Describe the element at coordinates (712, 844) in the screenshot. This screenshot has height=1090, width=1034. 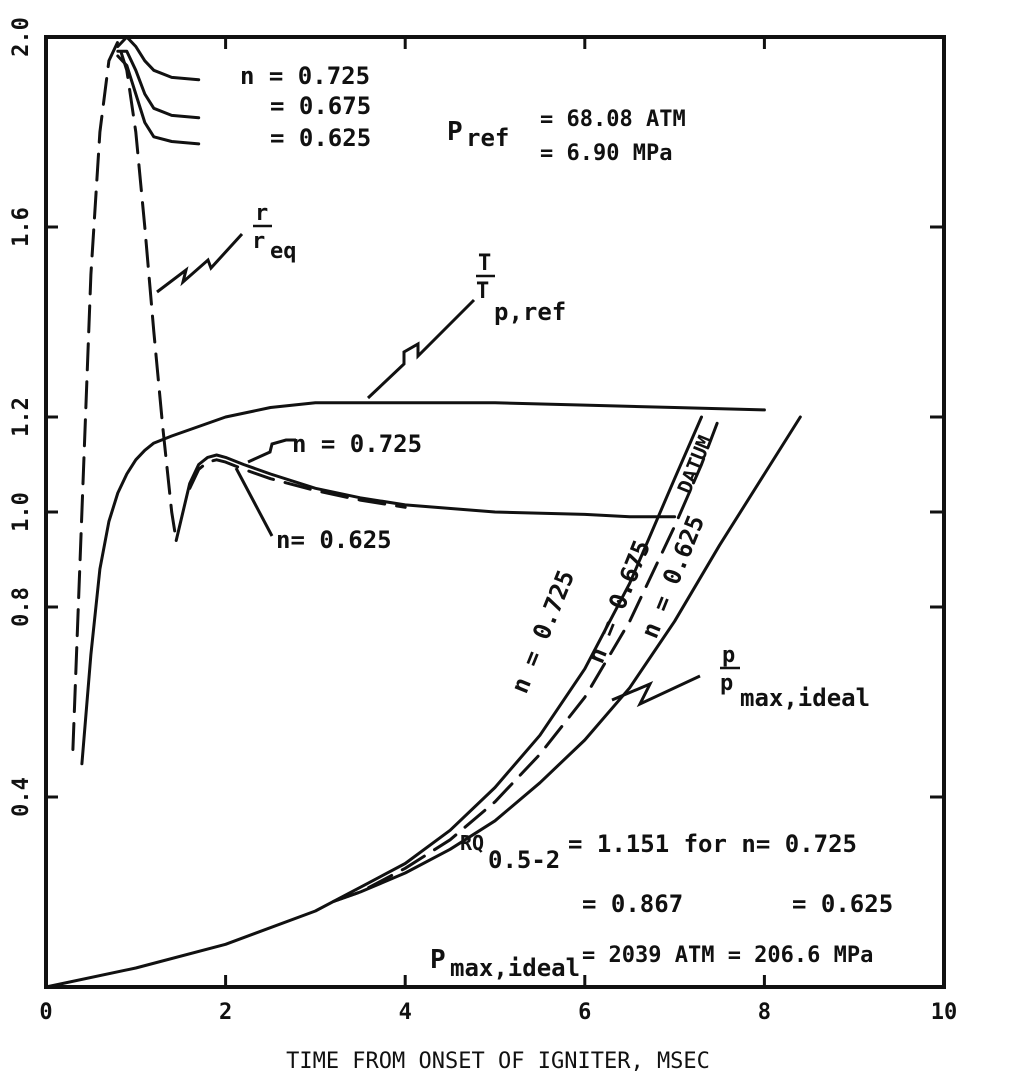
I see `rq-value-0725: = 1.151 for n= 0.725` at that location.